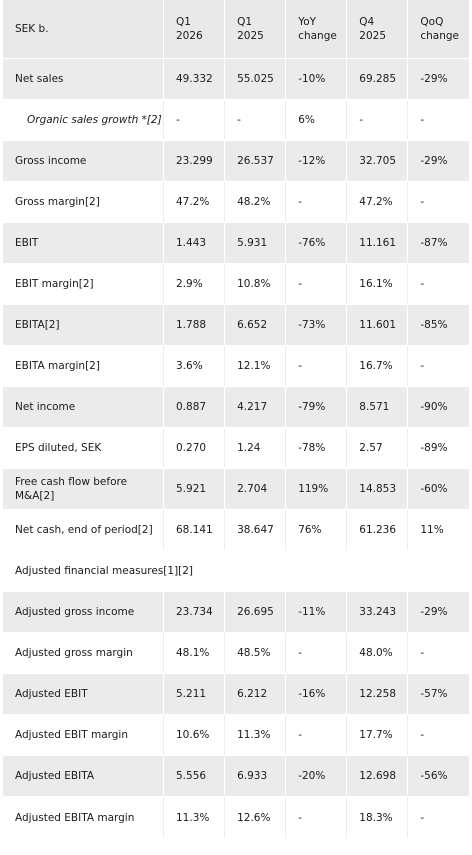 This screenshot has height=855, width=472. I want to click on row-label: EBITA margin[2], so click(83, 366).